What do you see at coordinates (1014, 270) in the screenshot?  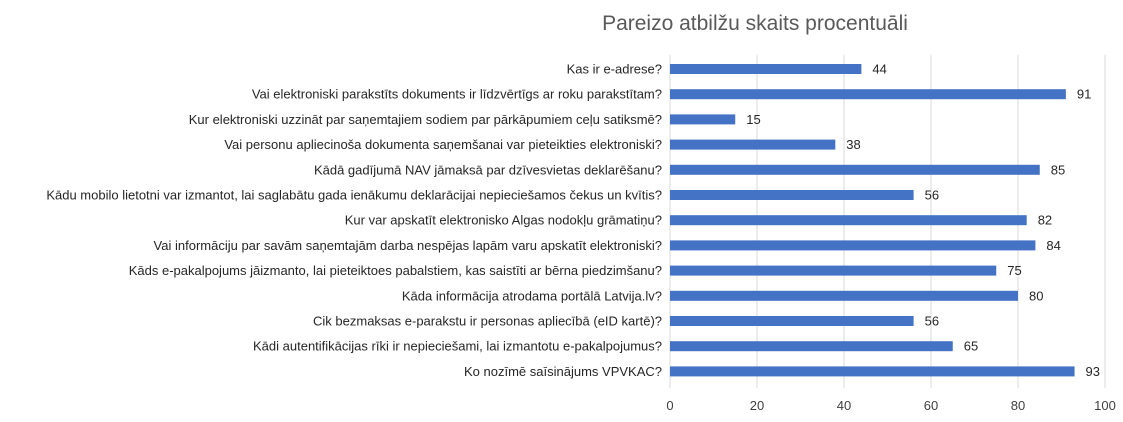 I see `value-label: 75` at bounding box center [1014, 270].